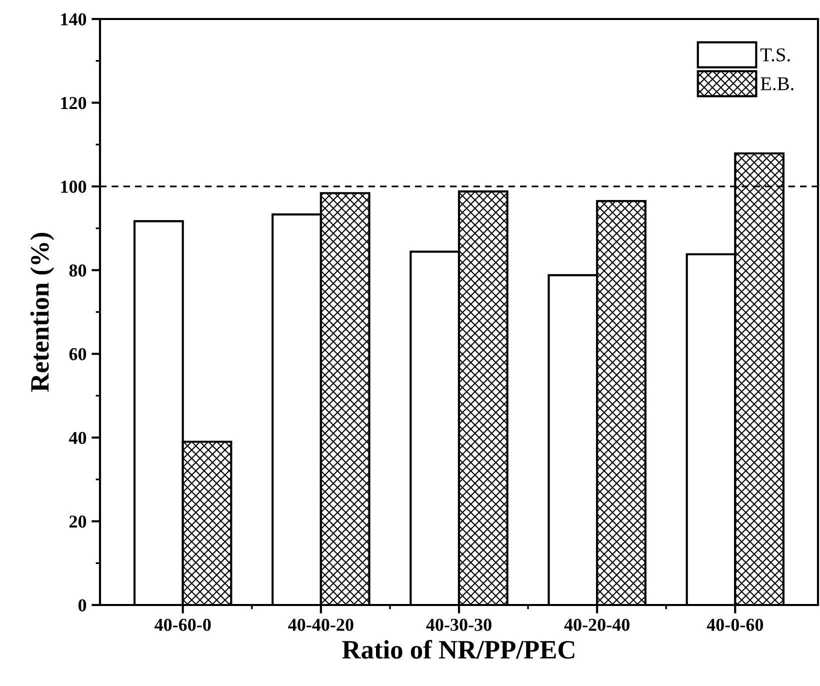 This screenshot has width=820, height=686. What do you see at coordinates (459, 624) in the screenshot?
I see `x-tick-label: 40-30-30` at bounding box center [459, 624].